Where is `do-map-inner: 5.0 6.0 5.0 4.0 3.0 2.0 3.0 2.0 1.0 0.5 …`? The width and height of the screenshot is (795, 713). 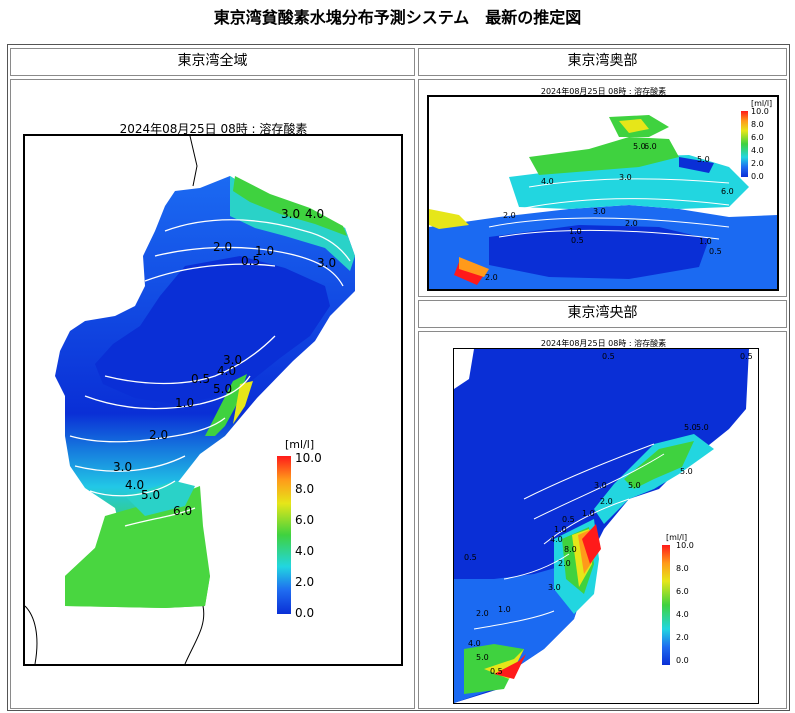 do-map-inner: 5.0 6.0 5.0 4.0 3.0 2.0 3.0 2.0 1.0 0.5 … is located at coordinates (603, 193).